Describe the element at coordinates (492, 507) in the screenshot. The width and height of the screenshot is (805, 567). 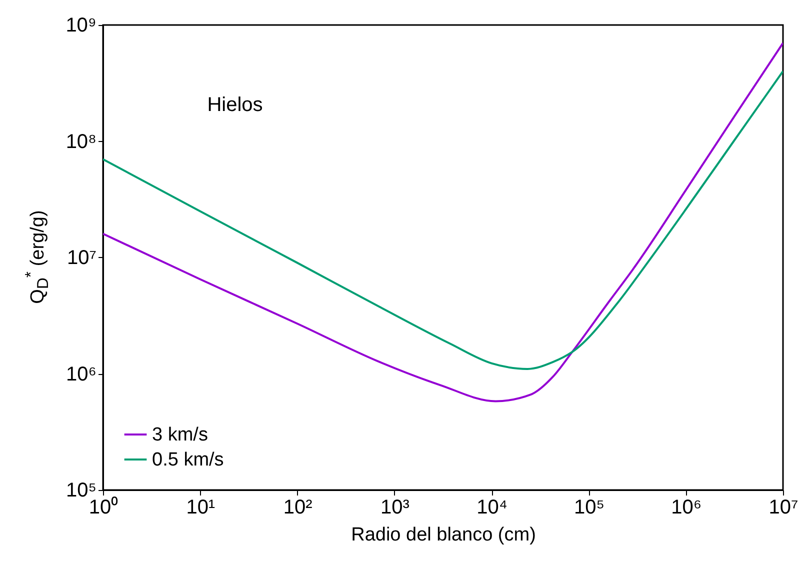
I see `x-tick-label: 10⁴` at that location.